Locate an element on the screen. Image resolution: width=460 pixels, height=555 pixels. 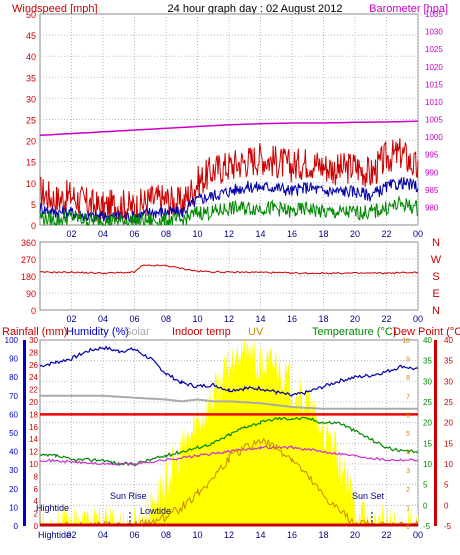
rainfall-tick-label: 26 is located at coordinates (33, 365).